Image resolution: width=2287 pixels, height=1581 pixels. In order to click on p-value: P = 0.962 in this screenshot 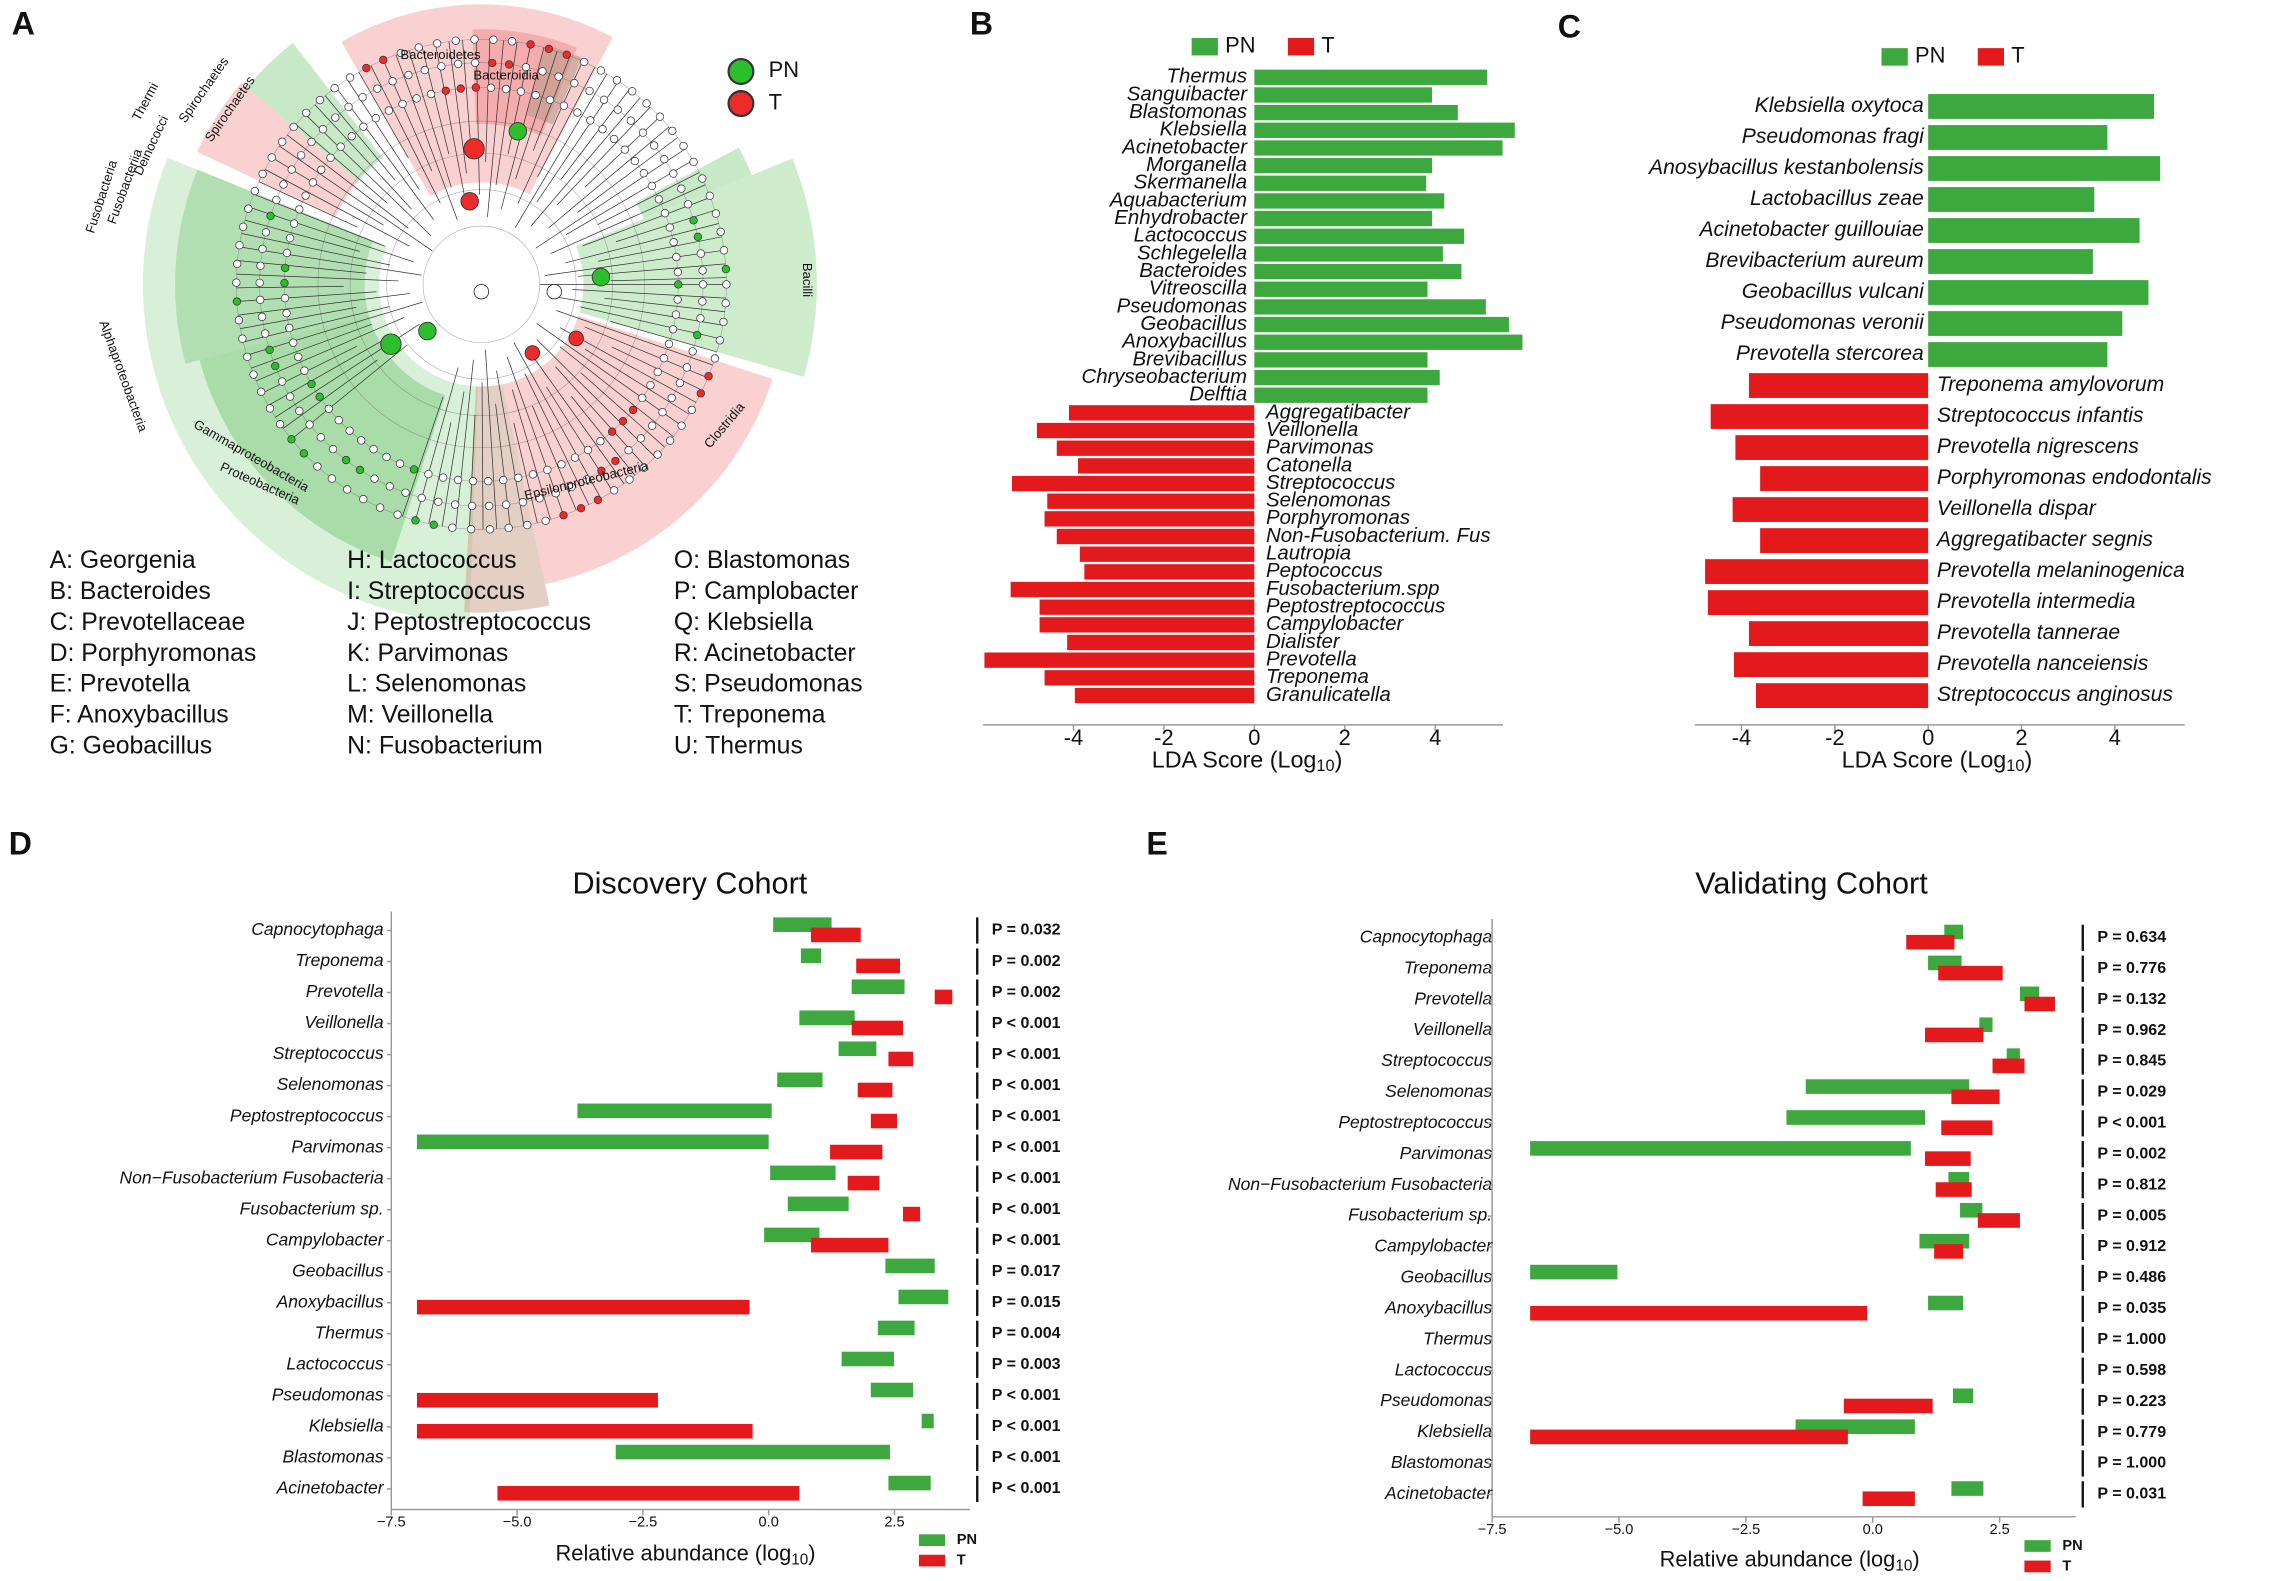, I will do `click(2131, 1030)`.